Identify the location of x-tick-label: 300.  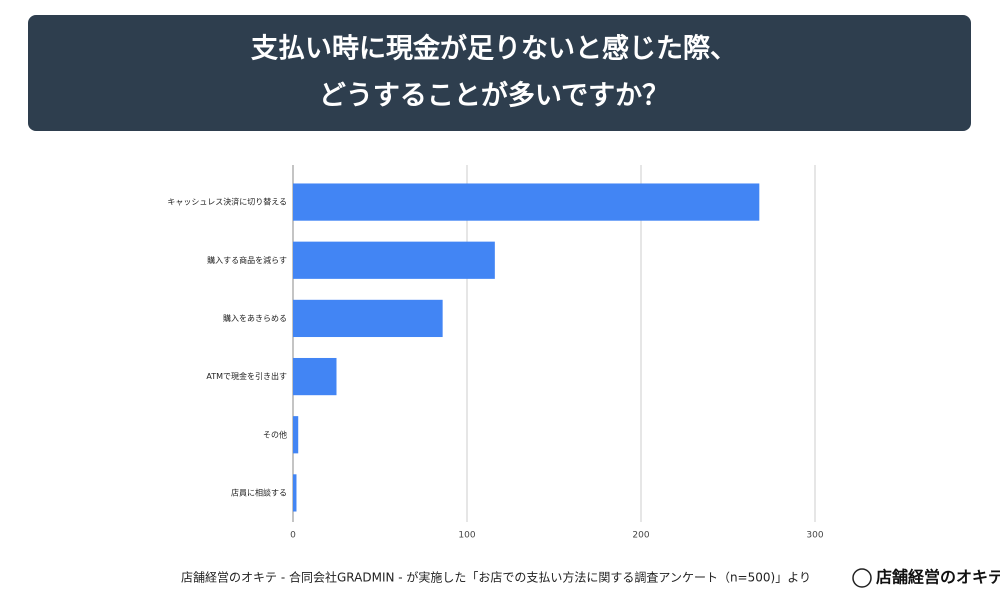
(814, 536).